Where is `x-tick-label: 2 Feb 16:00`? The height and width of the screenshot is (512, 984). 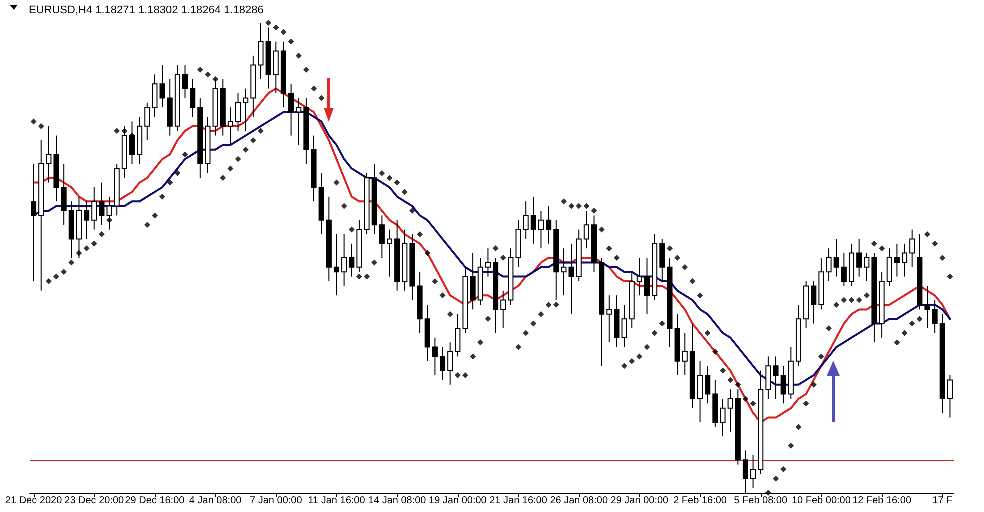 x-tick-label: 2 Feb 16:00 is located at coordinates (701, 501).